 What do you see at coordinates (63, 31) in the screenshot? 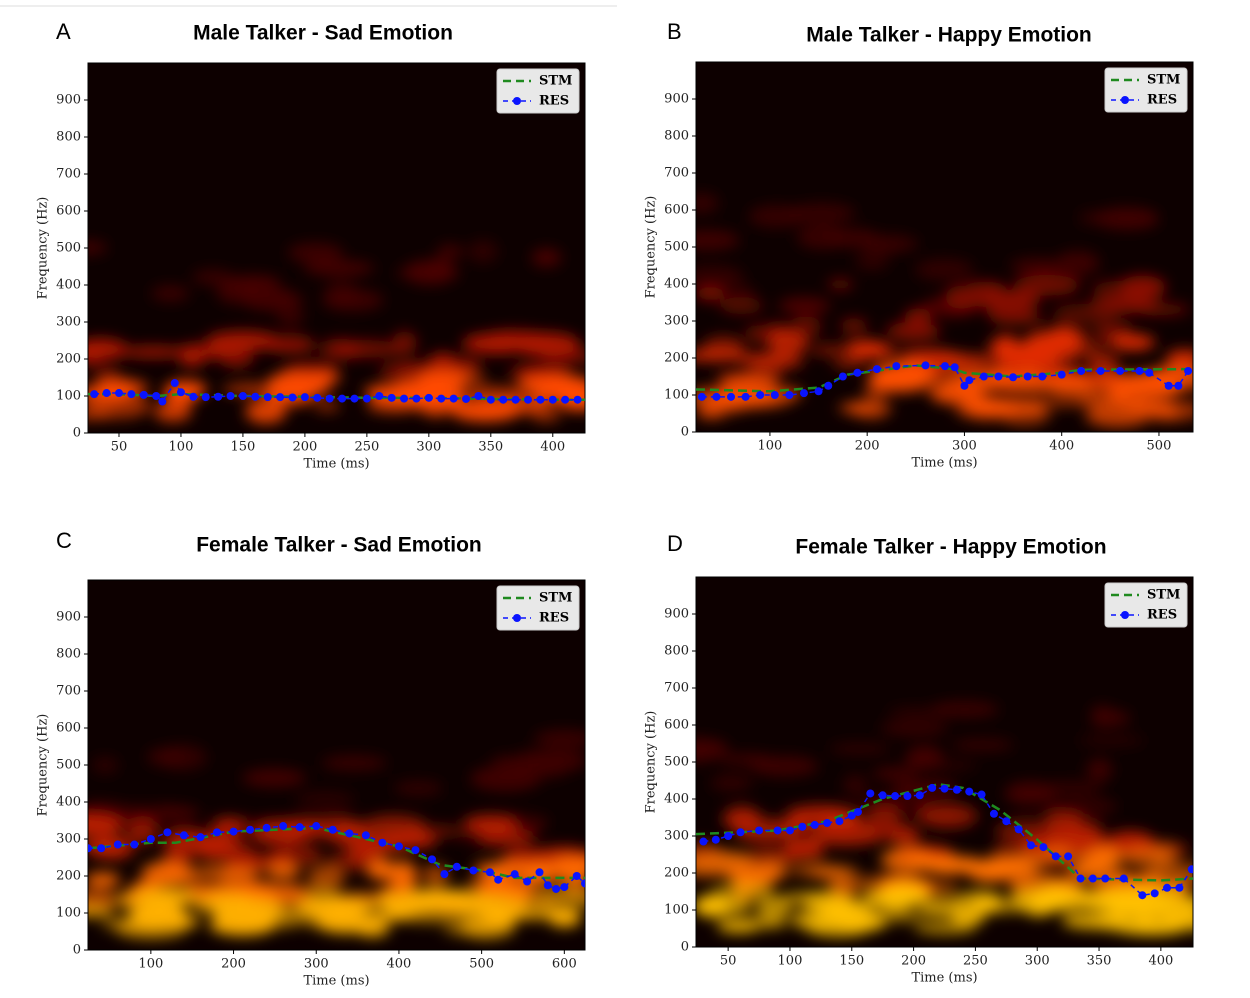
I see `panel-letter: A` at bounding box center [63, 31].